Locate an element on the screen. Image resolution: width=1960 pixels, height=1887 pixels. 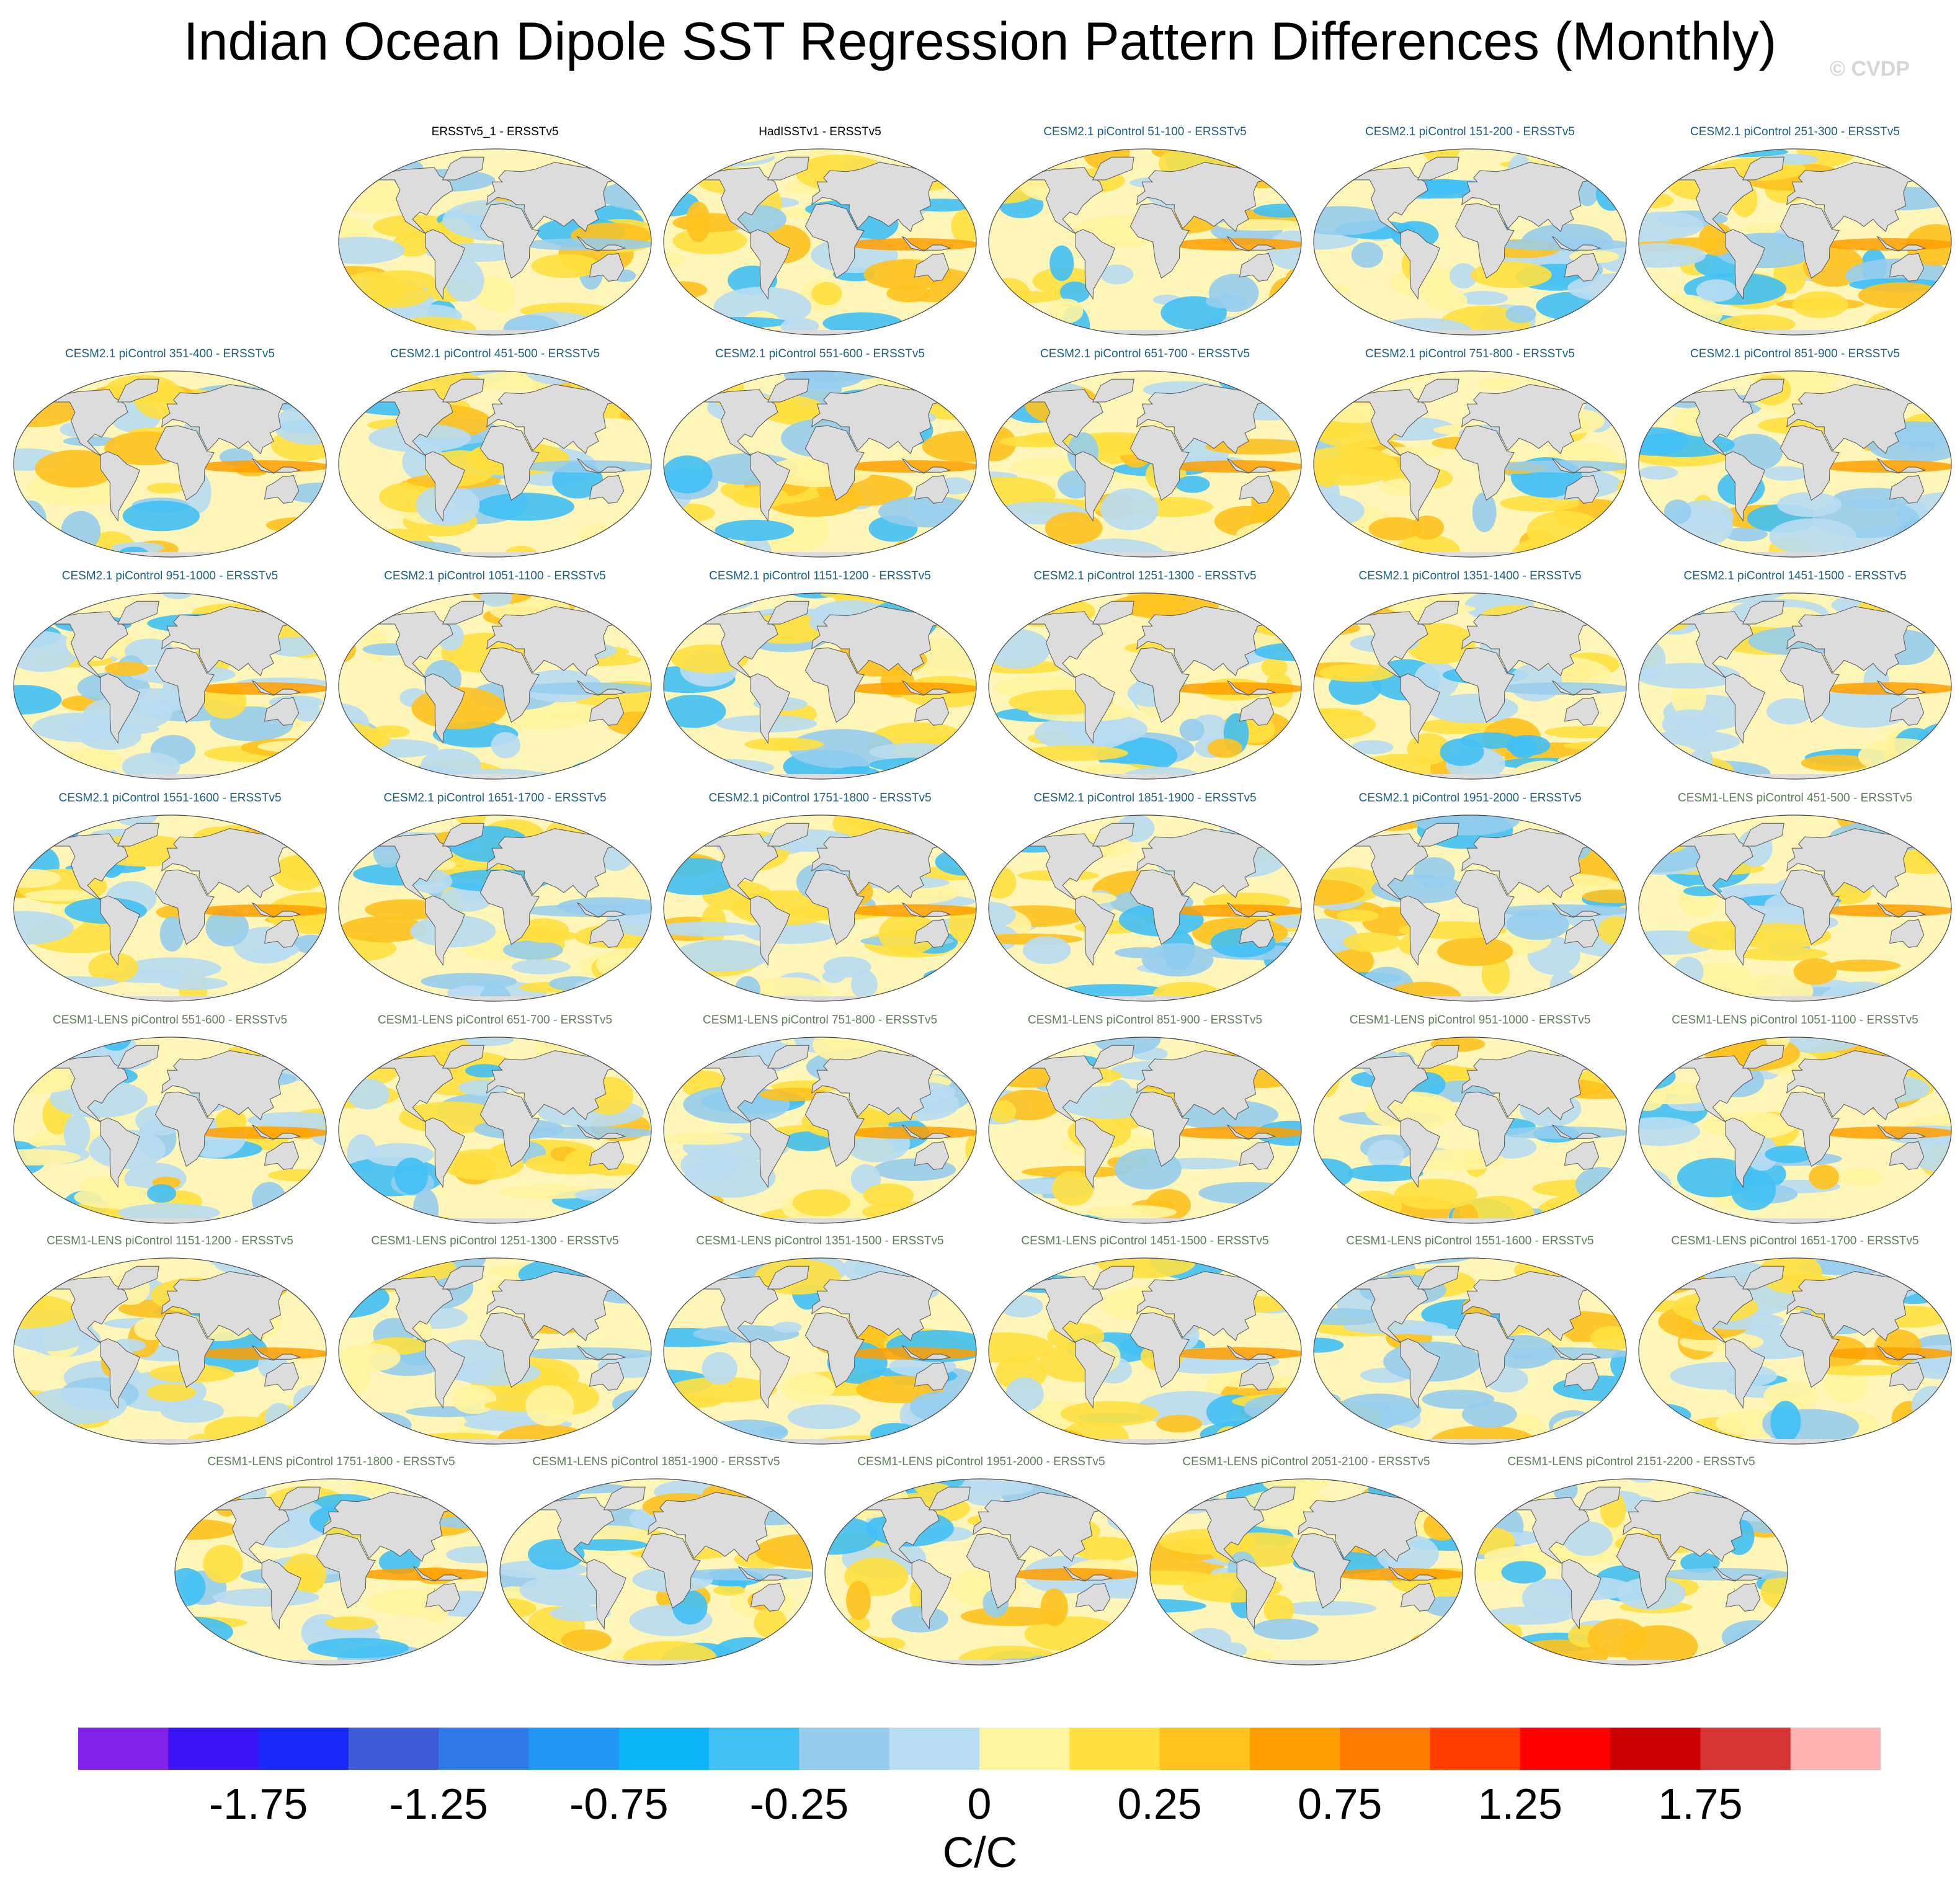
map-panel: CESM2.1 piControl 251-300 - ERSSTv5 is located at coordinates (1795, 233).